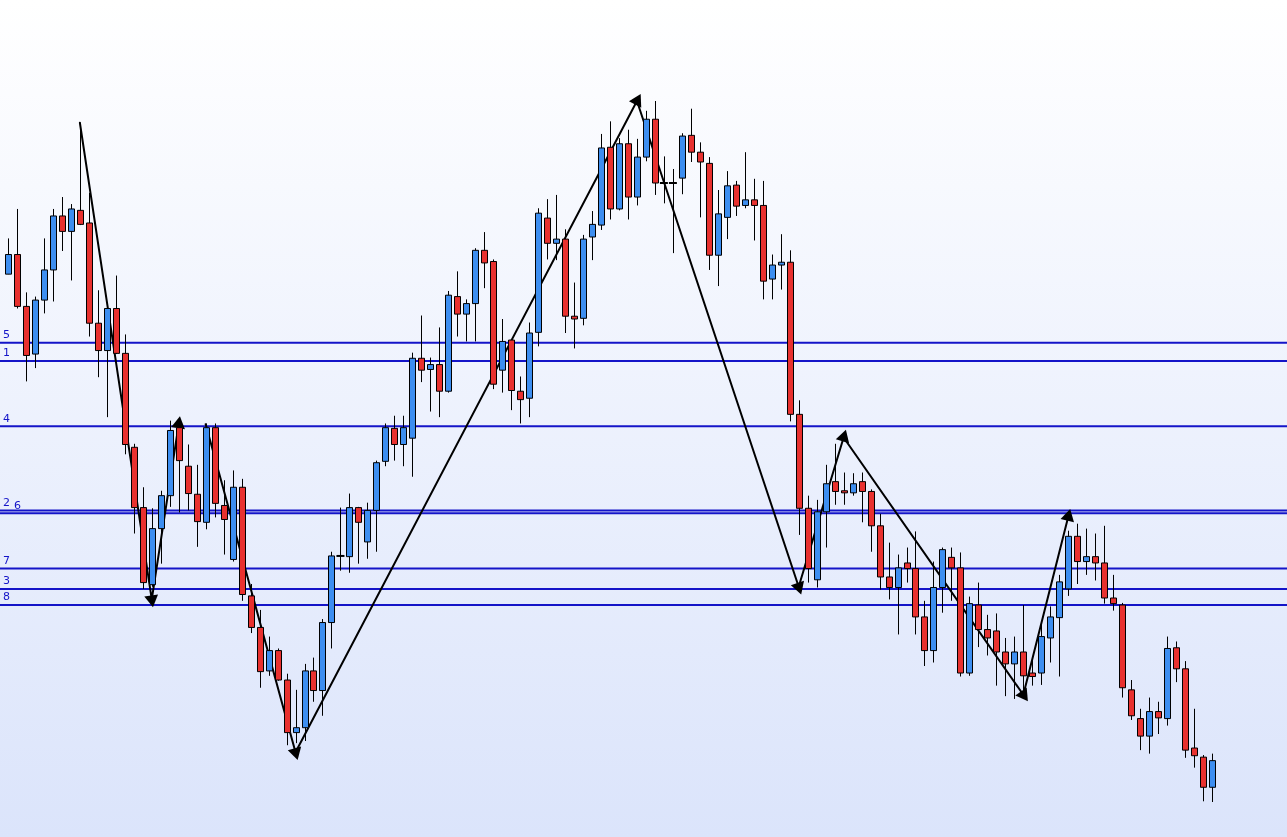 The width and height of the screenshot is (1287, 837). Describe the element at coordinates (6, 581) in the screenshot. I see `annotation: 3` at that location.